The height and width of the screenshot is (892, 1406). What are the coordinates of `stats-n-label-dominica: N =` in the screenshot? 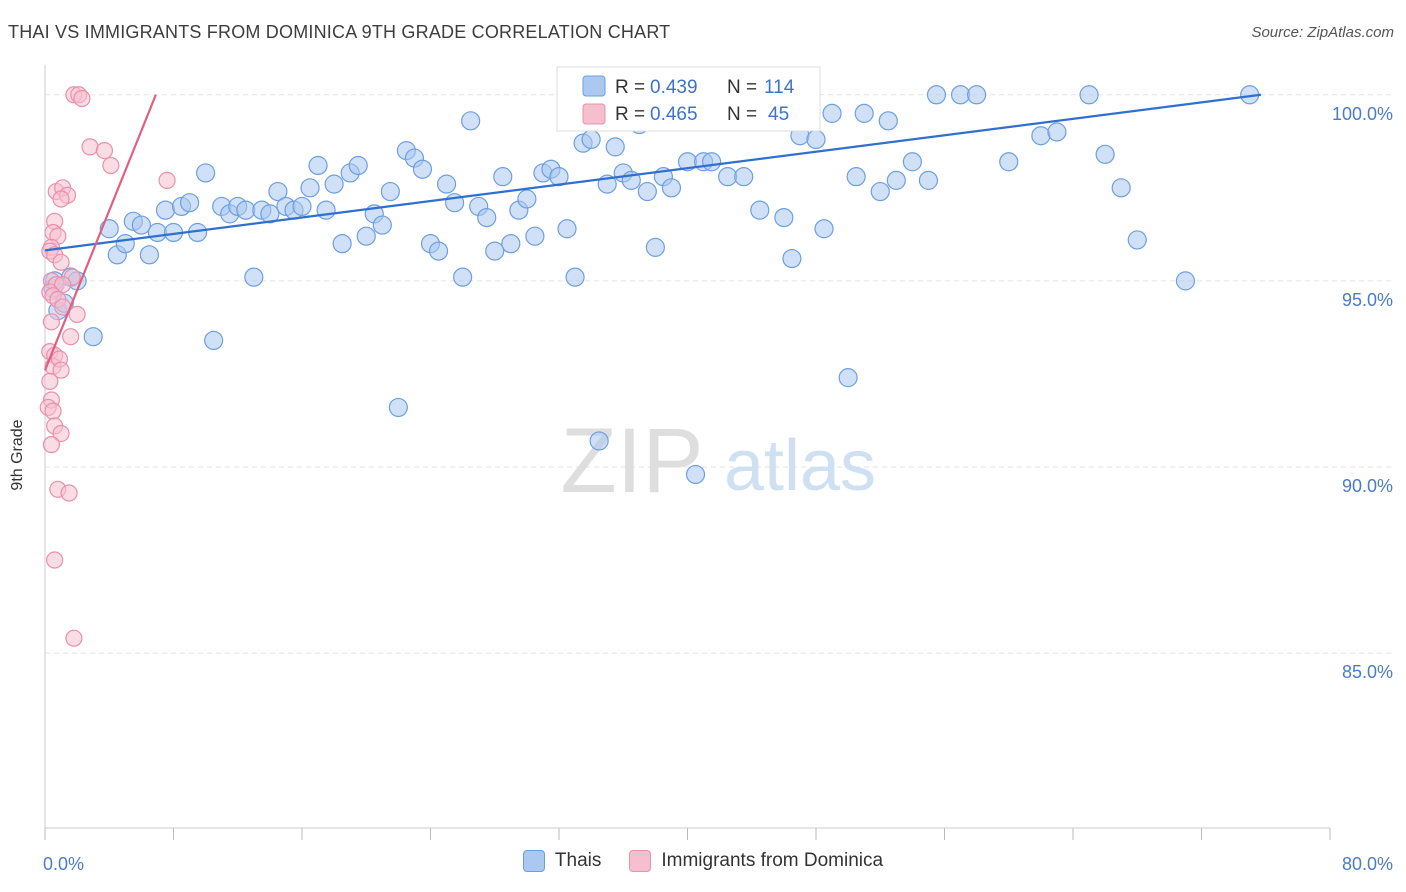 It's located at (742, 114).